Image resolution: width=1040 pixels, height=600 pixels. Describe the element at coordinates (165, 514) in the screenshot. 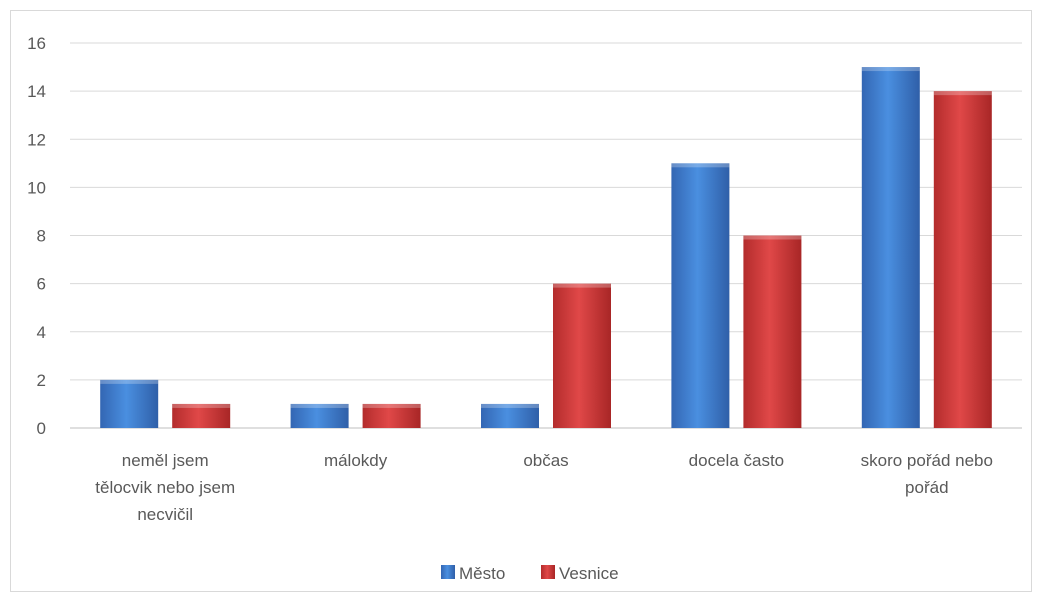

I see `x-tick-label: necvičil` at that location.